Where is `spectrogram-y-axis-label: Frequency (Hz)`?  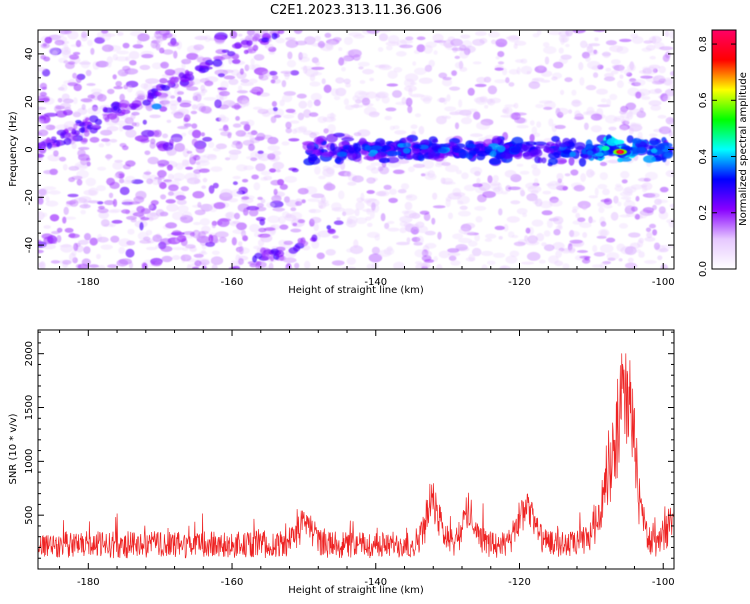
spectrogram-y-axis-label: Frequency (Hz) is located at coordinates (13, 149).